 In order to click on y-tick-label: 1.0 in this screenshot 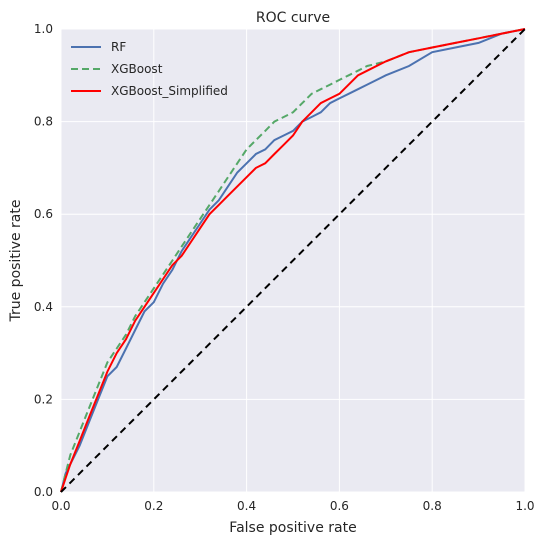, I will do `click(43, 29)`.